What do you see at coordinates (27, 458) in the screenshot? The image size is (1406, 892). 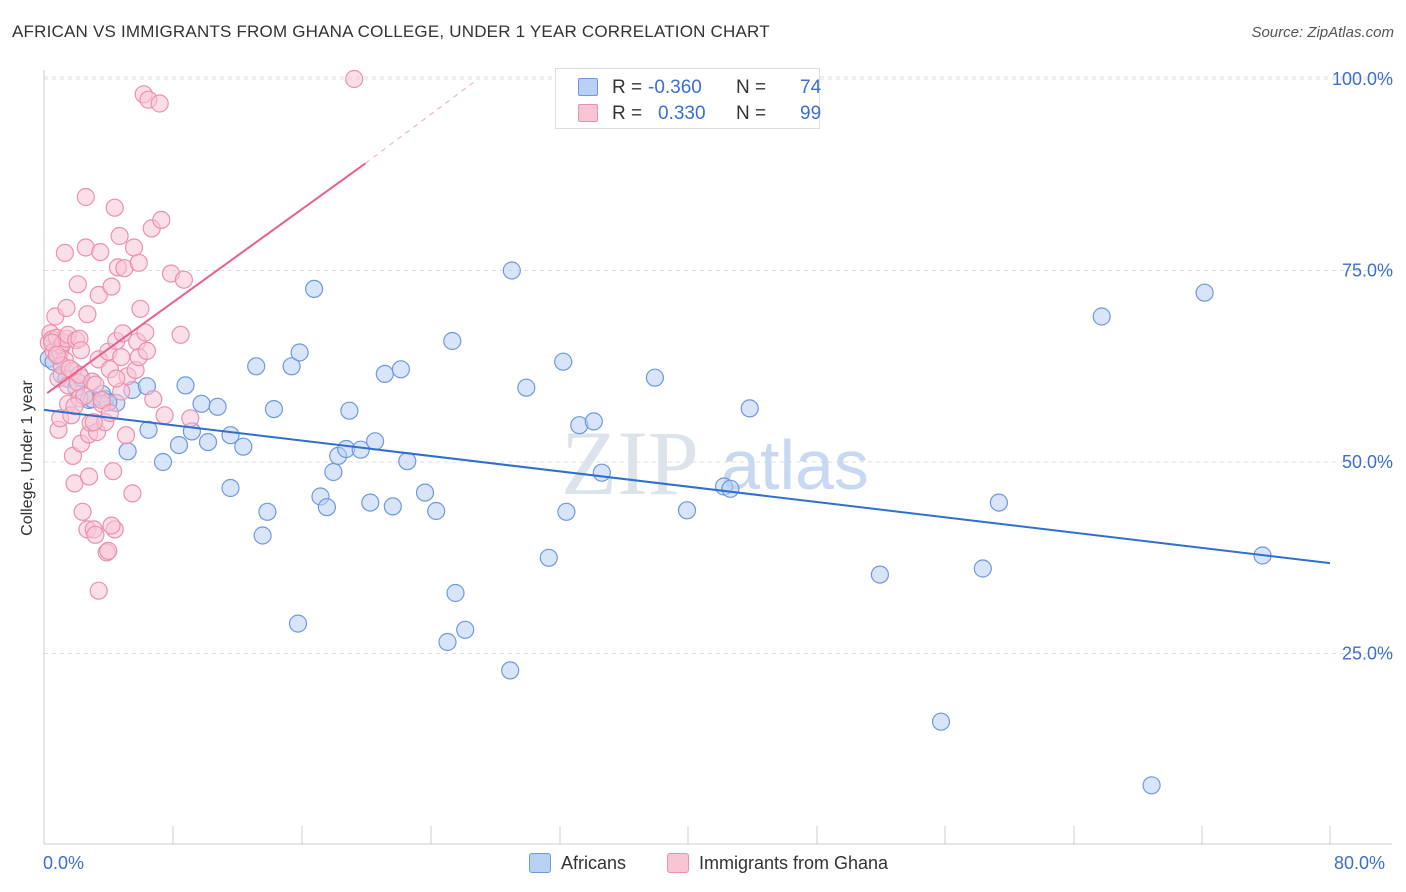 I see `y-axis-label: College, Under 1 year` at bounding box center [27, 458].